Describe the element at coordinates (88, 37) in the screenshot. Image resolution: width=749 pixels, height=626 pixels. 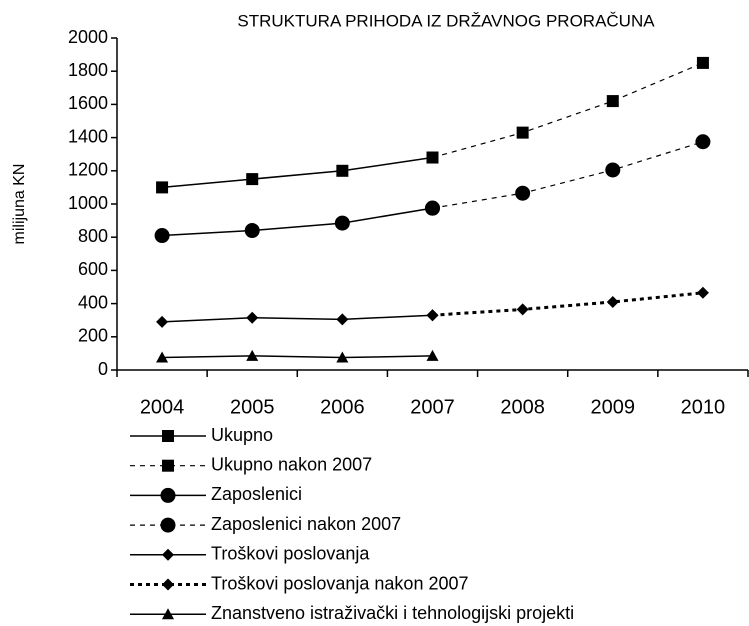
I see `y-tick-label: 2000` at that location.